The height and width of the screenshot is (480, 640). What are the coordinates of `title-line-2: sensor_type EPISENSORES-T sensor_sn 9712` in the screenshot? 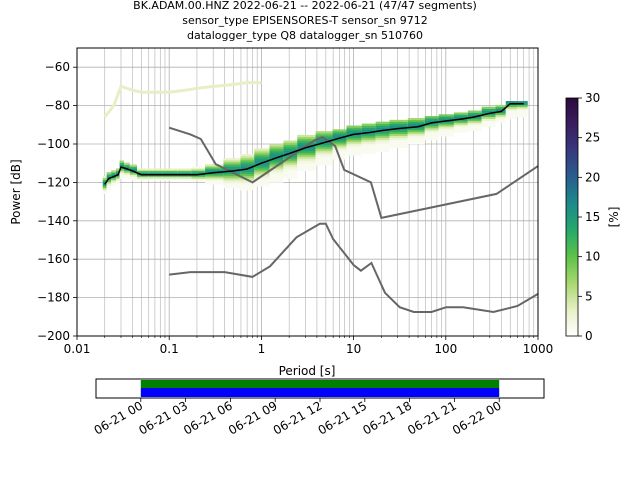 It's located at (305, 20).